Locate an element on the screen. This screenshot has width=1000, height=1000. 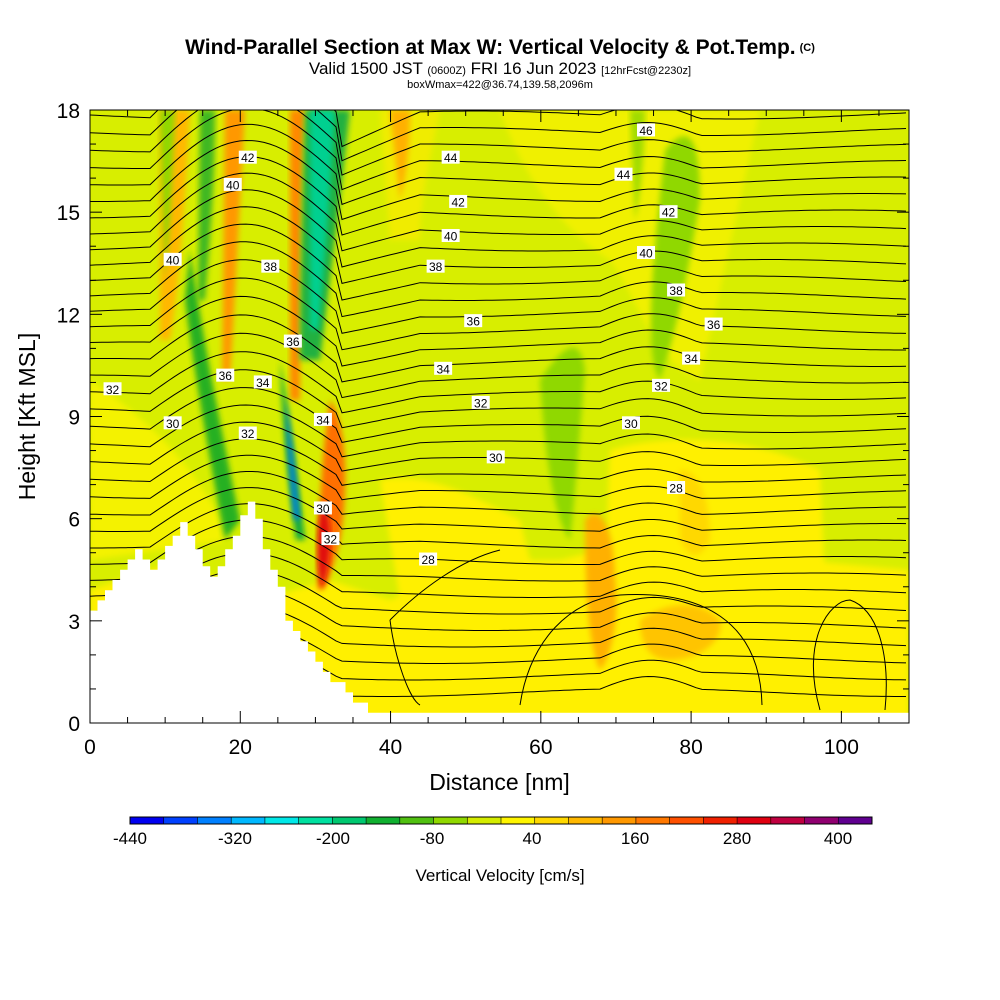
colorbar-tick-label: -200 is located at coordinates (333, 838).